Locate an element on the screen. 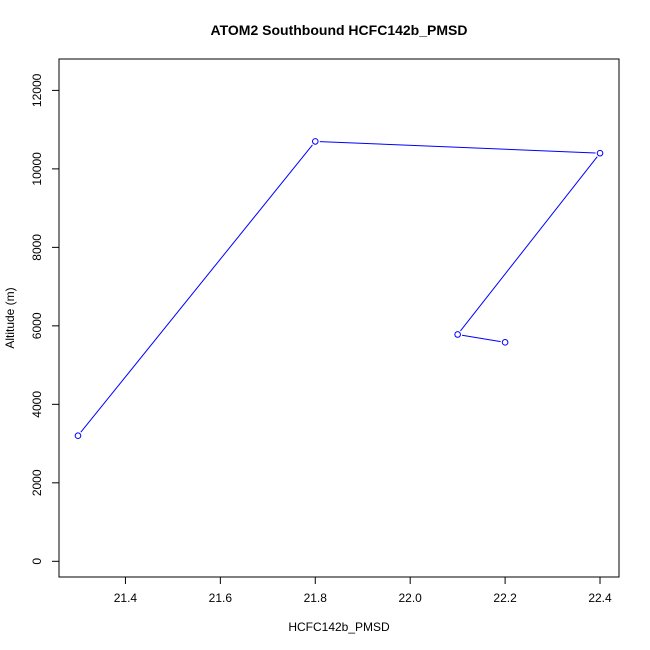 The image size is (650, 650). y-tick-label: 6000 is located at coordinates (37, 325).